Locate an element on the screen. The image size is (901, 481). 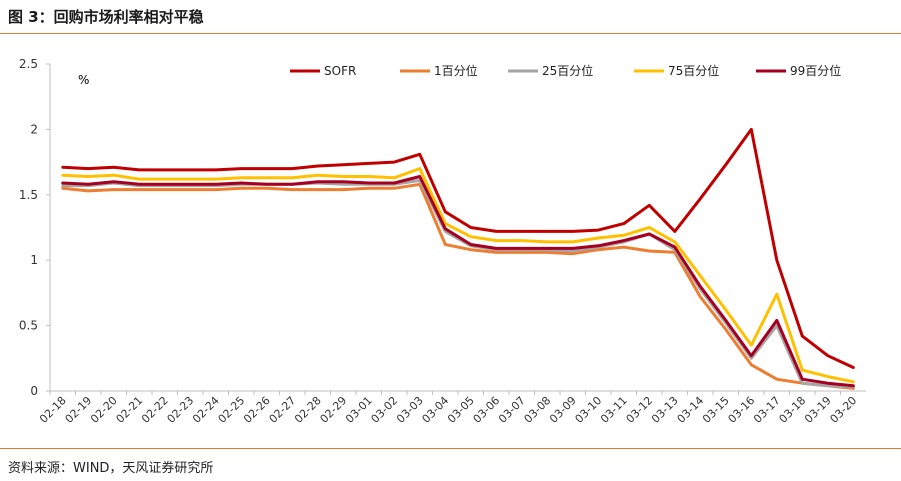
x-tick-label: 03-15 is located at coordinates (716, 410).